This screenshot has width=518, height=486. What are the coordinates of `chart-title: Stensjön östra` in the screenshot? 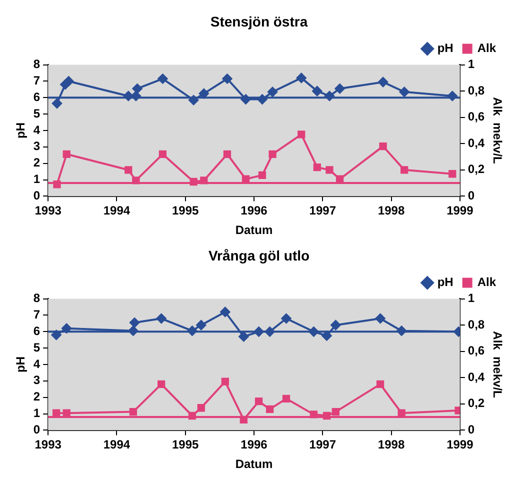 It's located at (259, 21).